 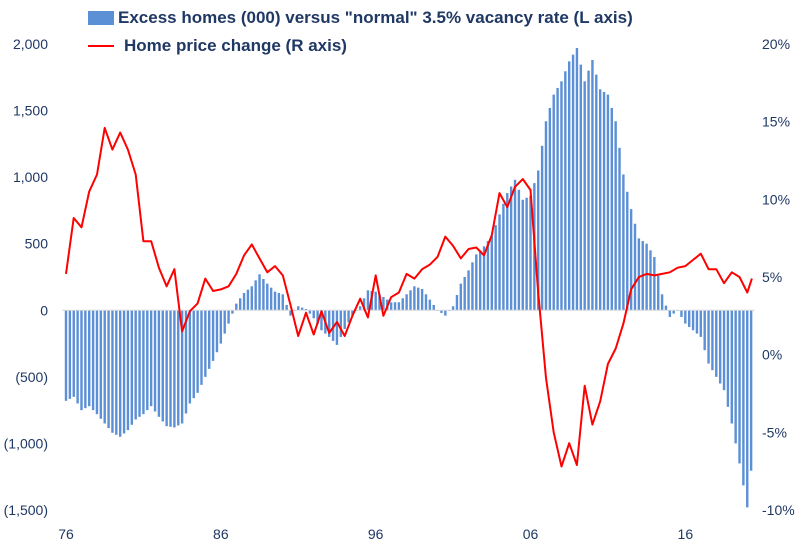 I want to click on right-tick-label: 10%, so click(x=776, y=199).